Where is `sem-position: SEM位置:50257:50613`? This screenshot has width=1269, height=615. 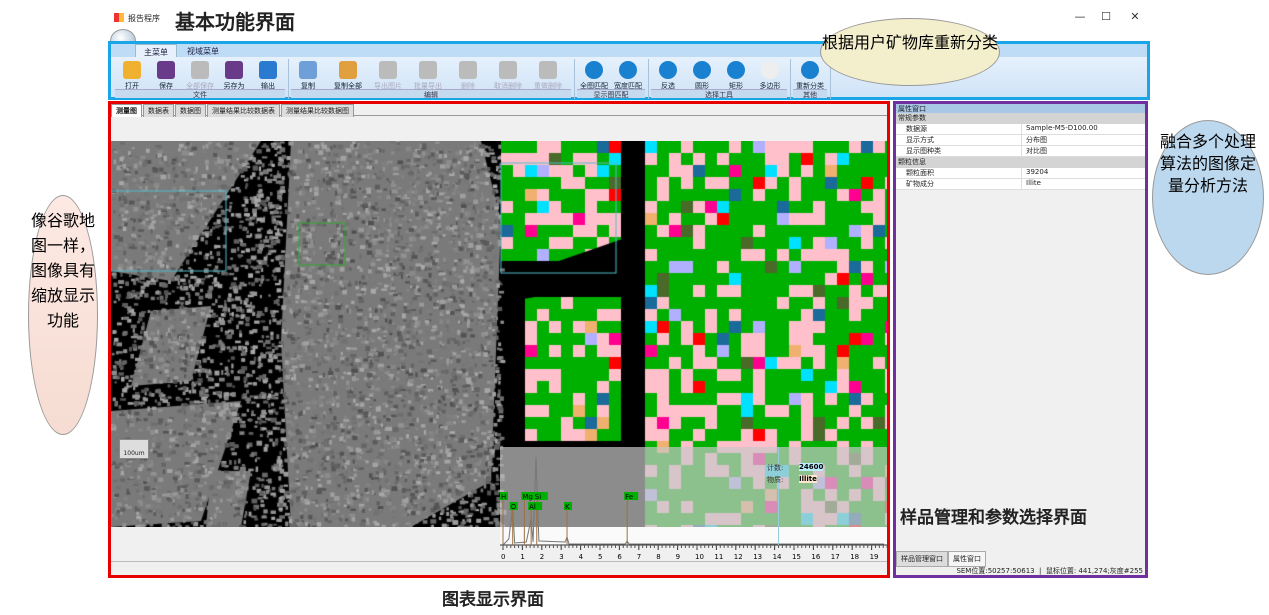 sem-position: SEM位置:50257:50613 is located at coordinates (995, 571).